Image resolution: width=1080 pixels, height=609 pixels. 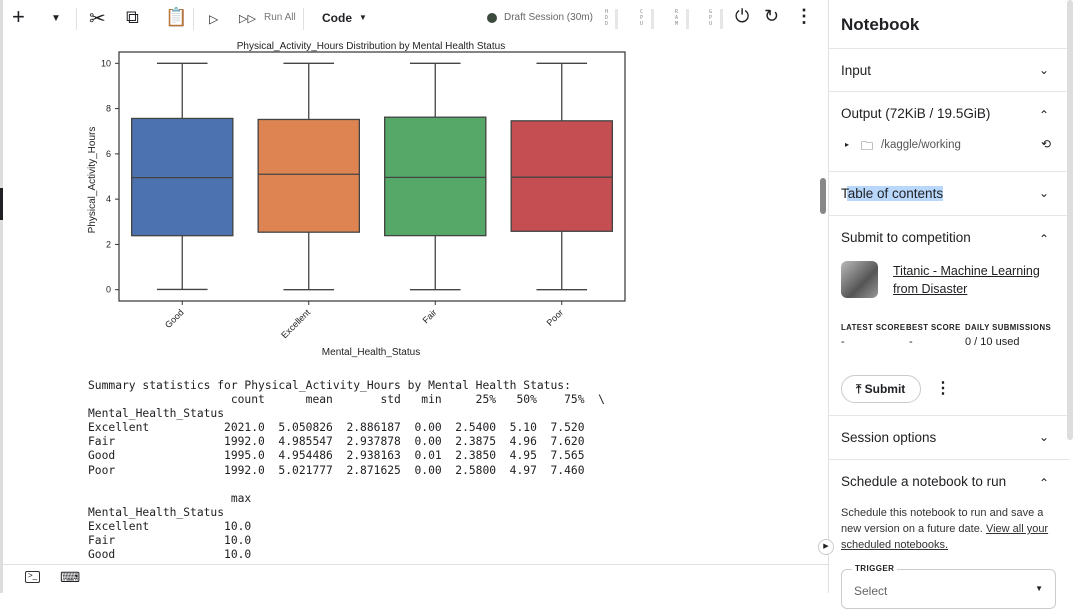 What do you see at coordinates (1008, 327) in the screenshot?
I see `daily-submissions-label: DAILY SUBMISSIONS` at bounding box center [1008, 327].